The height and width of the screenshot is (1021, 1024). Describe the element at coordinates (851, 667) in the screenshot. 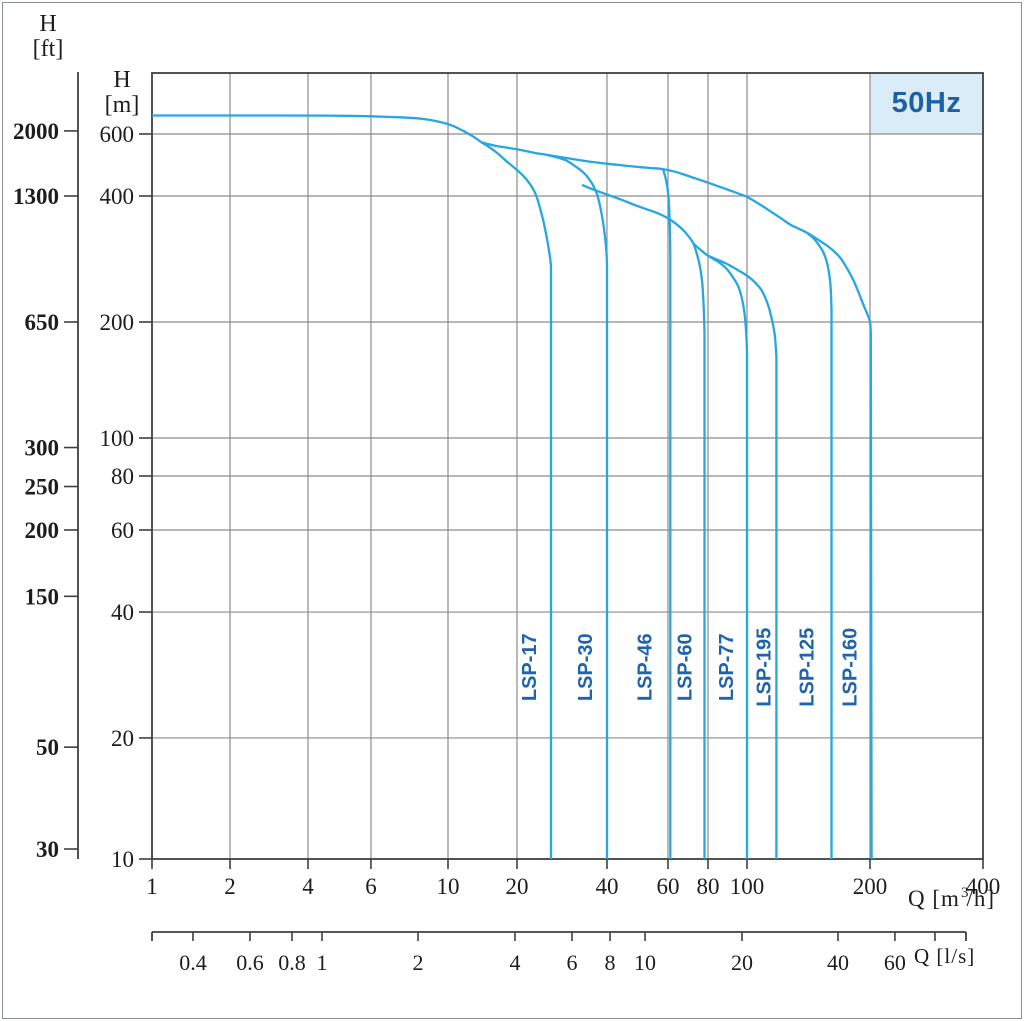

I see `series-label-lsp-160: LSP-160` at that location.